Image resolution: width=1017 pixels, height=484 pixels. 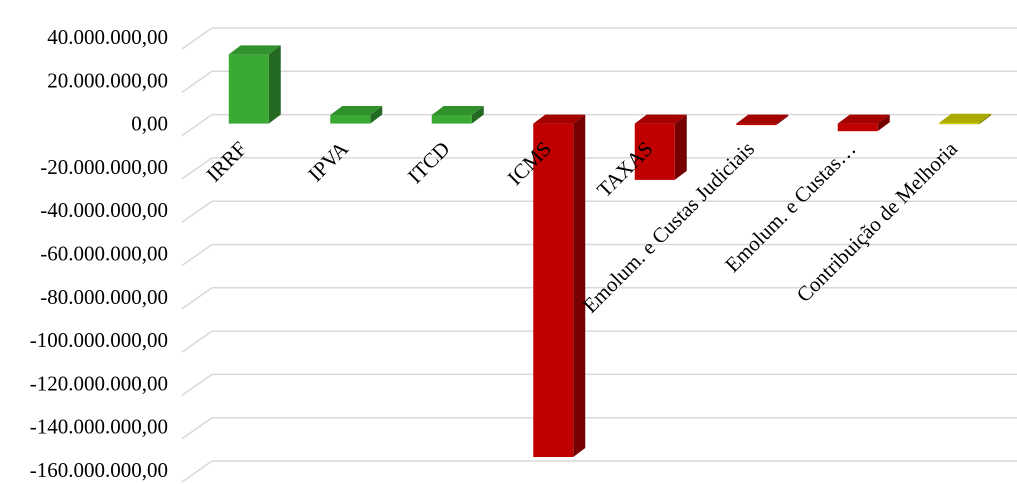 I want to click on bar-taxas, so click(x=660, y=147).